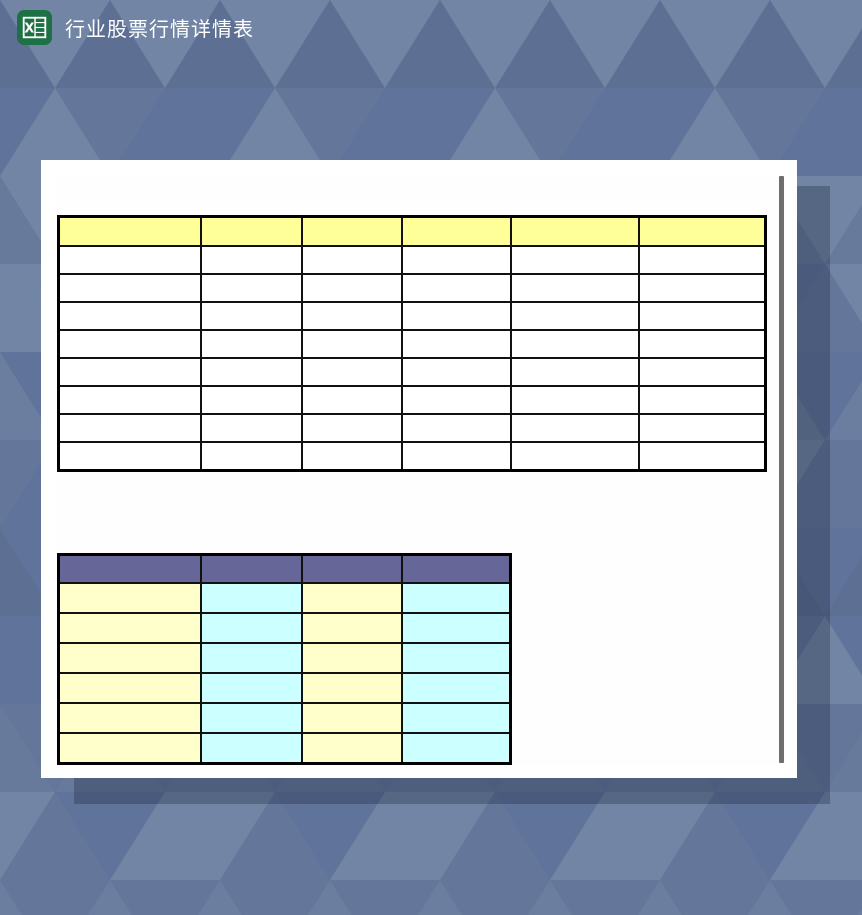  Describe the element at coordinates (781, 469) in the screenshot. I see `vertical-scrollbar-thumb` at that location.